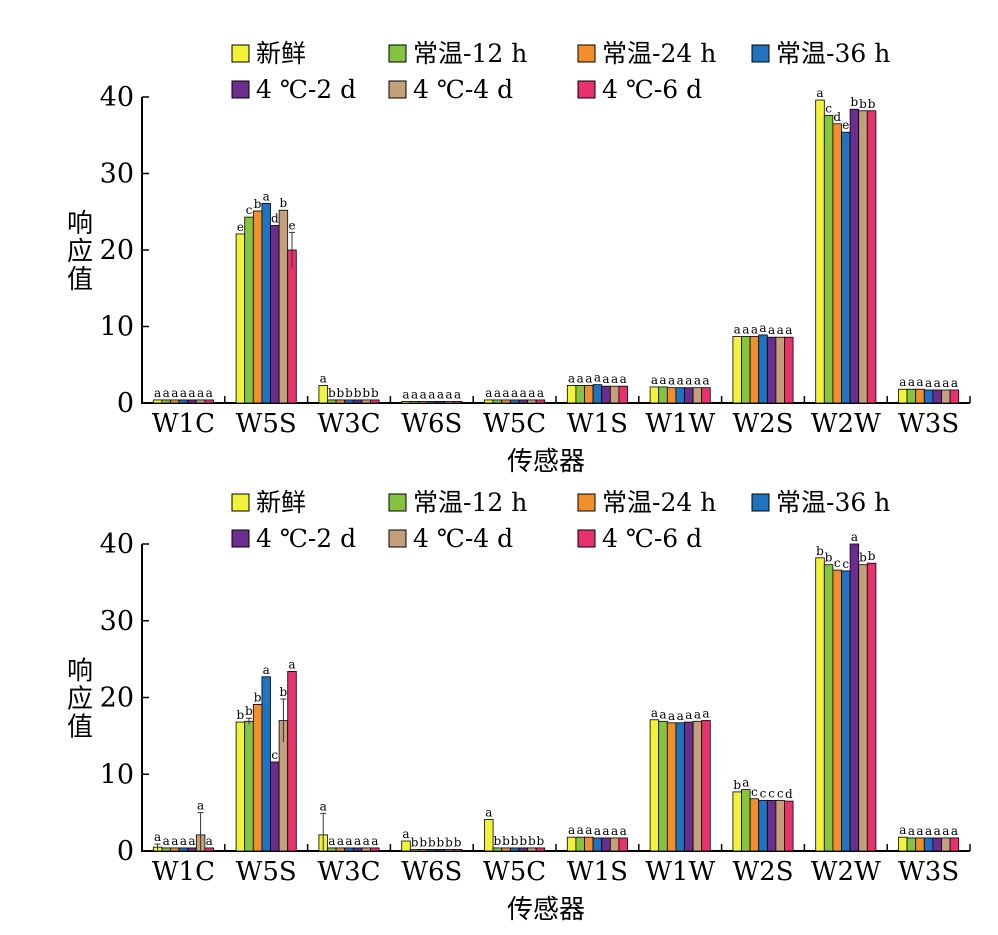  What do you see at coordinates (652, 89) in the screenshot?
I see `legend-label: 4 ℃-6 d` at bounding box center [652, 89].